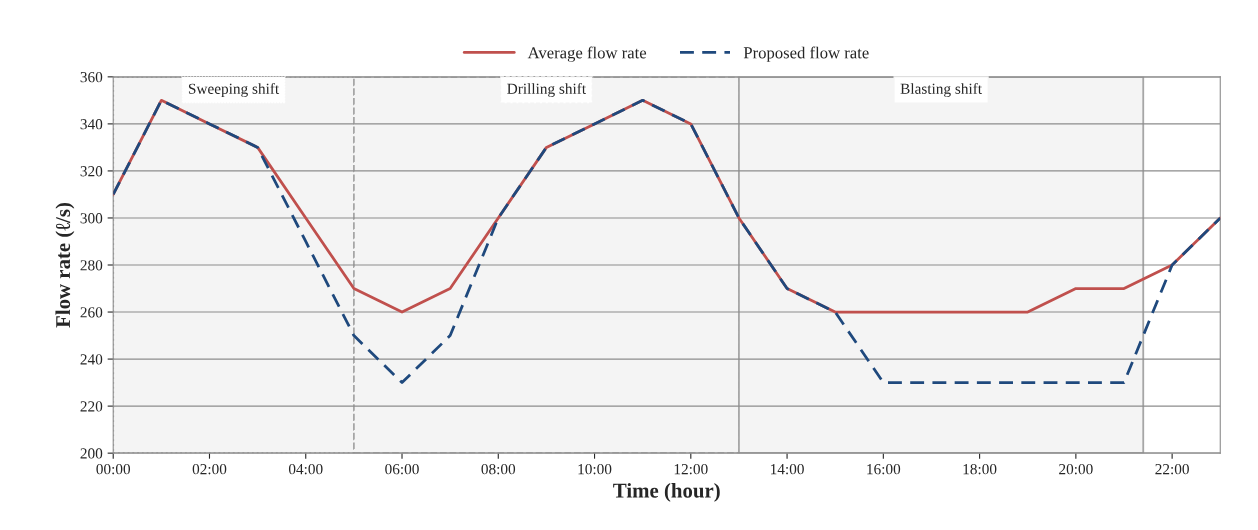 The image size is (1258, 530). I want to click on y-tick-label: 300, so click(91, 218).